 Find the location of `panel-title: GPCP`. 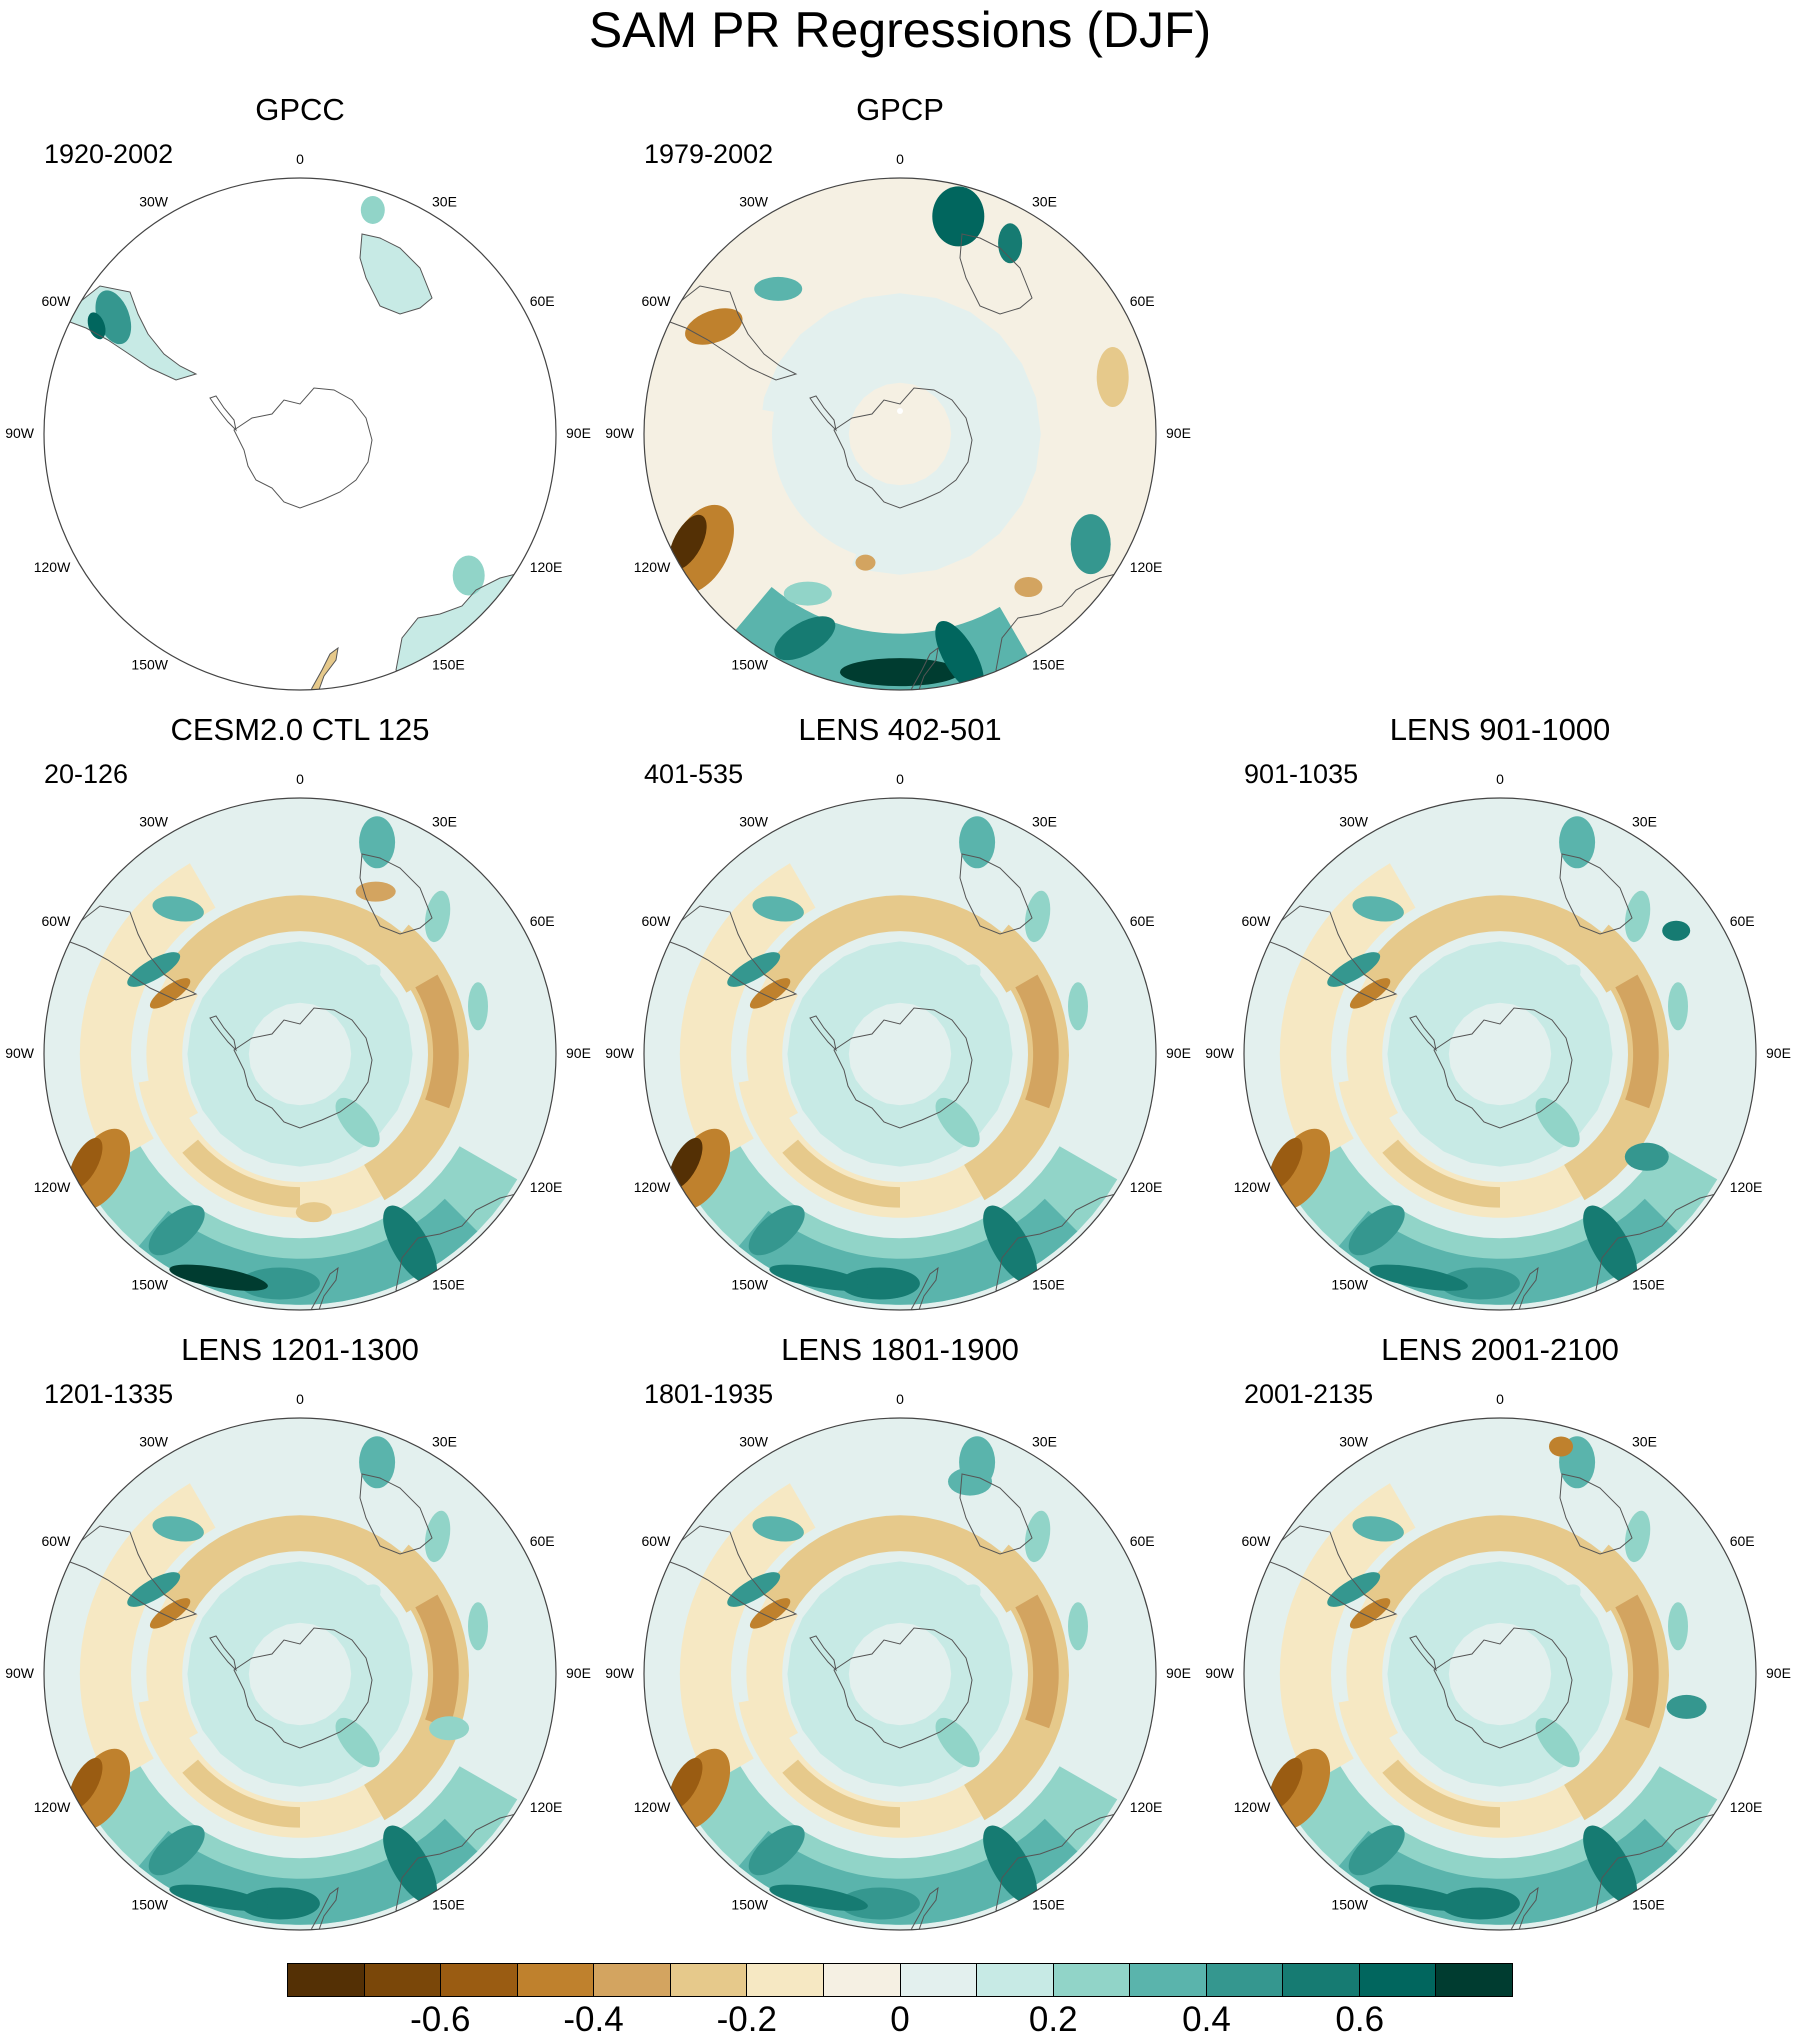

panel-title: GPCP is located at coordinates (900, 109).